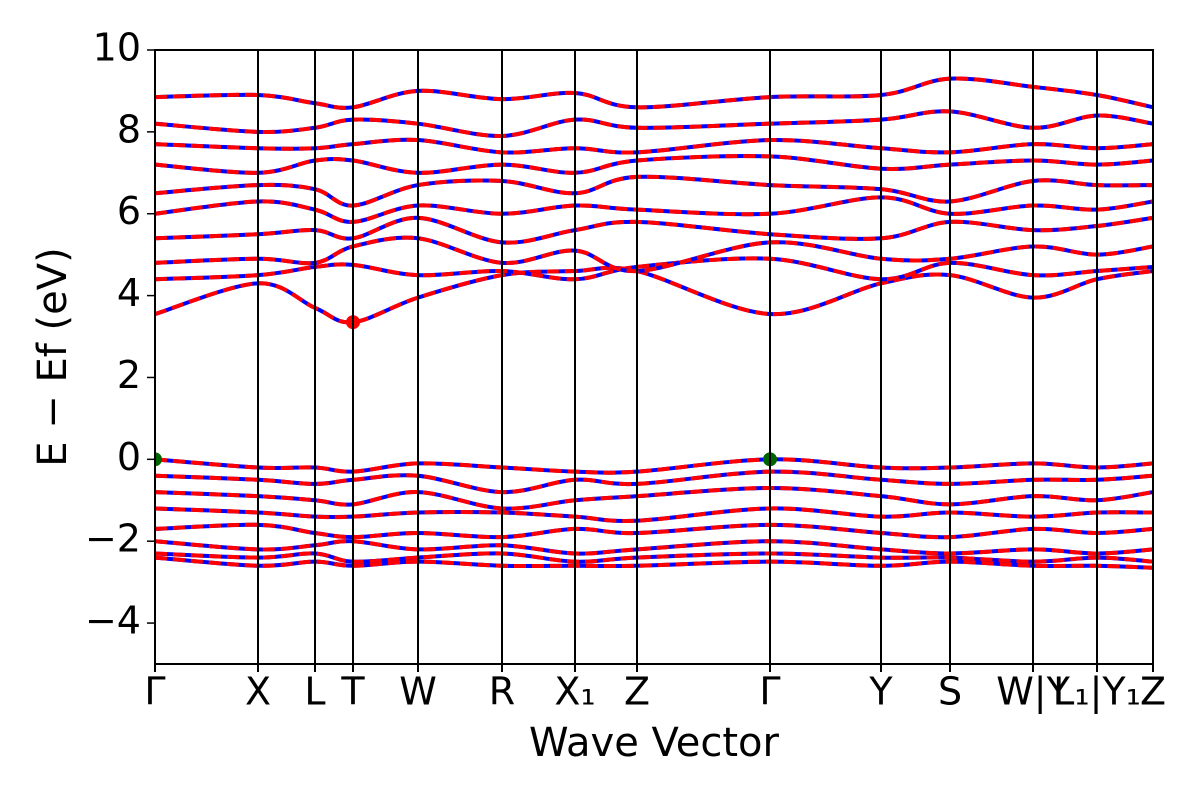  I want to click on band-spin-down, so click(654, 191).